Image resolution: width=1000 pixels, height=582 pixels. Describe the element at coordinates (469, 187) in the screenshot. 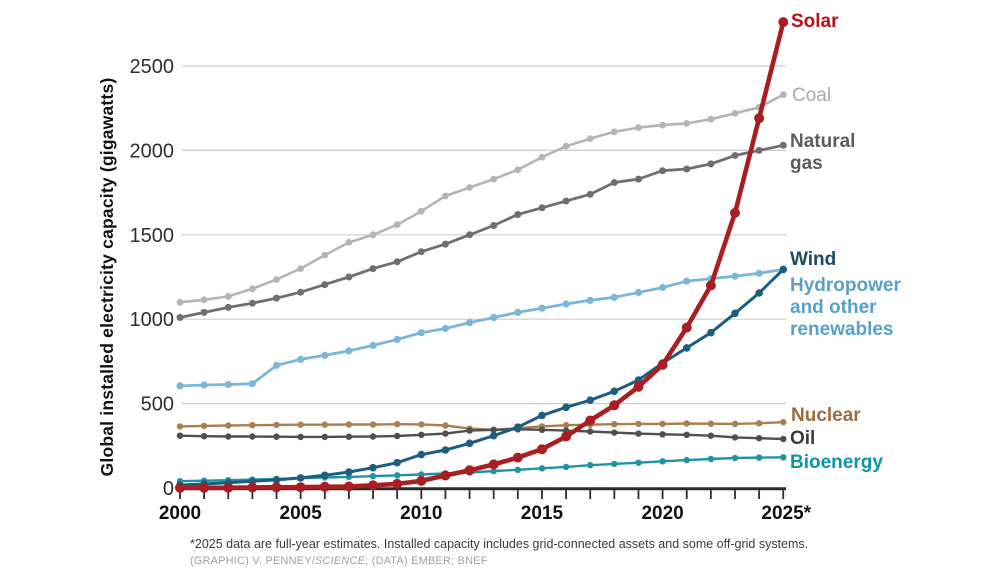

I see `series-dot-coal-2012` at that location.